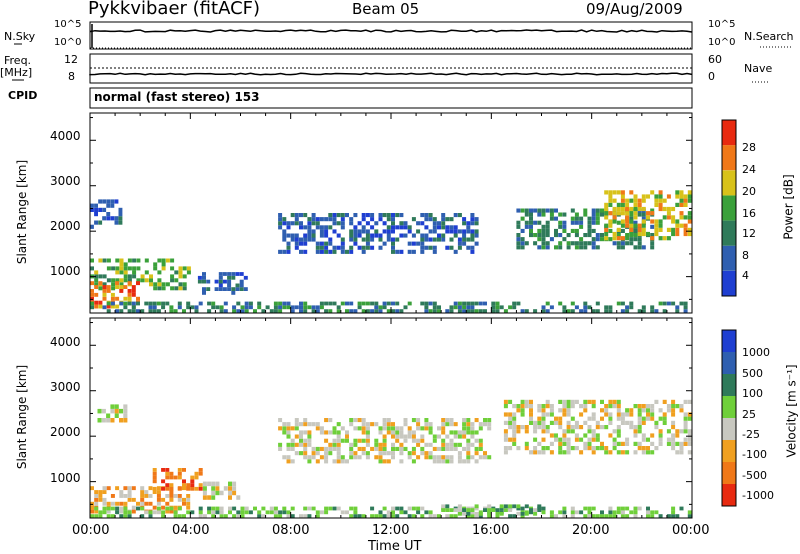  I want to click on nsky-tick-top: 10^5, so click(68, 24).